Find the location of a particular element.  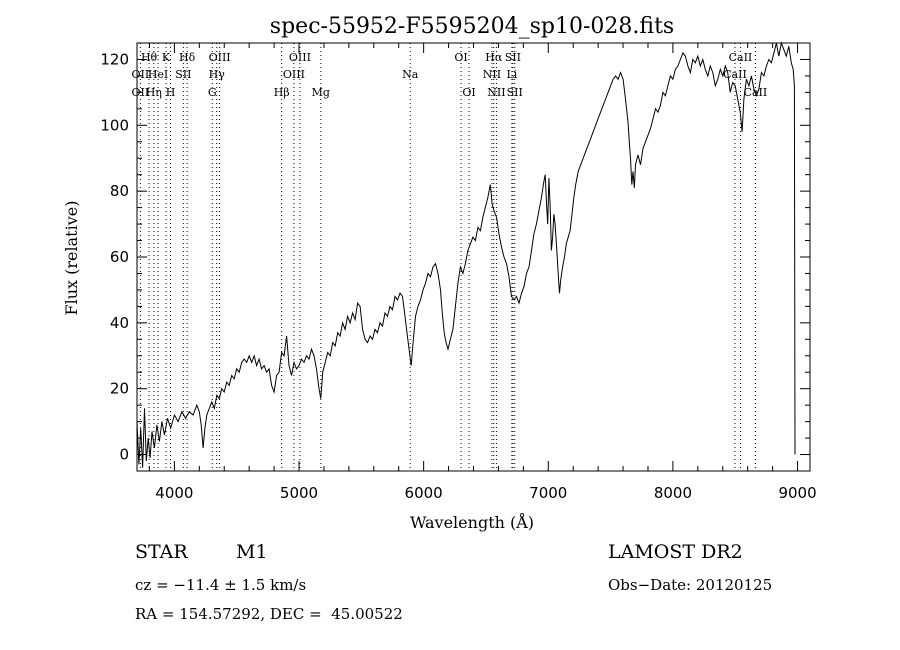

line-marker-label: OII is located at coordinates (141, 74).